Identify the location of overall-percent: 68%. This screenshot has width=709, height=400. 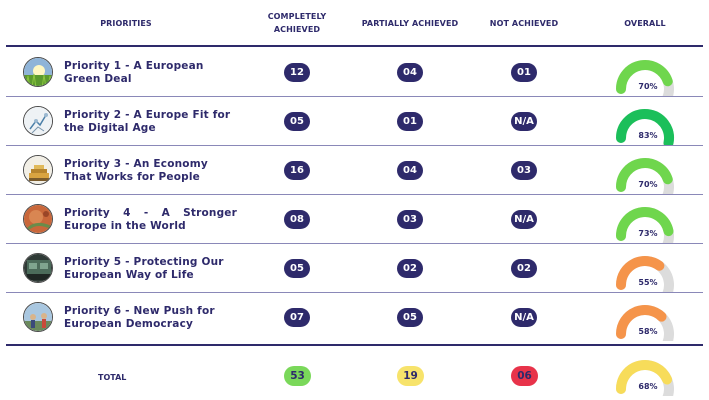
(648, 386).